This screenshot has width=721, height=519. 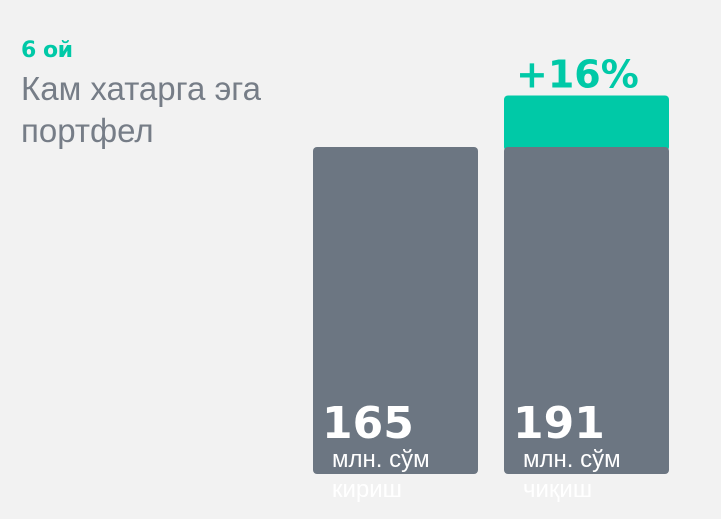 I want to click on category-label: чиқиш, so click(x=557, y=489).